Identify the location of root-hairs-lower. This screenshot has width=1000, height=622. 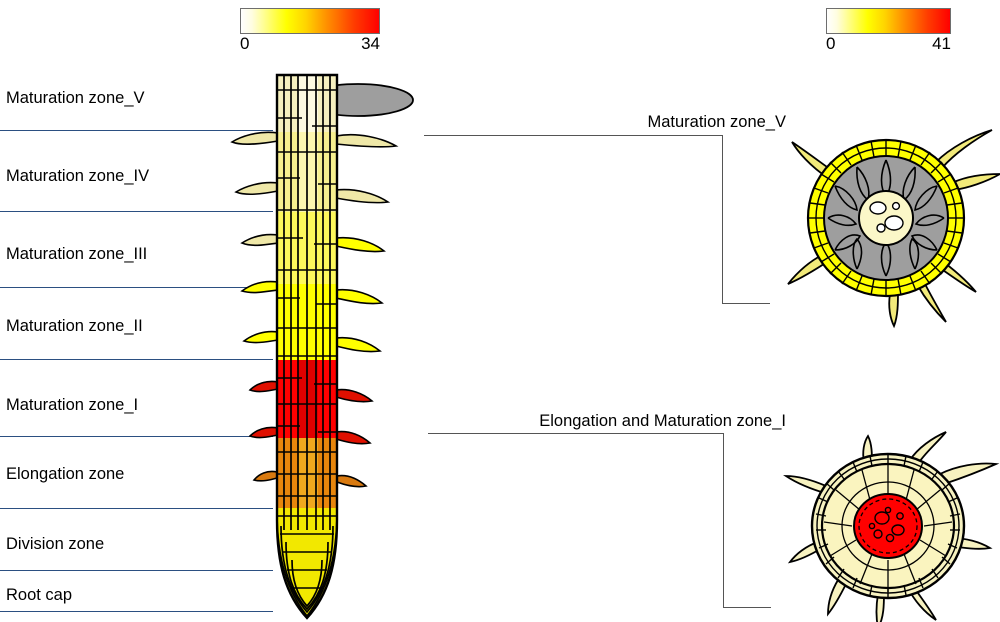
(311, 412).